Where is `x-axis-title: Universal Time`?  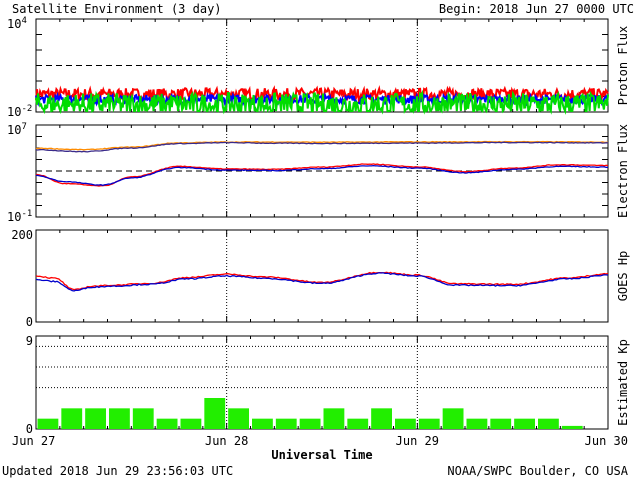 x-axis-title: Universal Time is located at coordinates (321, 455).